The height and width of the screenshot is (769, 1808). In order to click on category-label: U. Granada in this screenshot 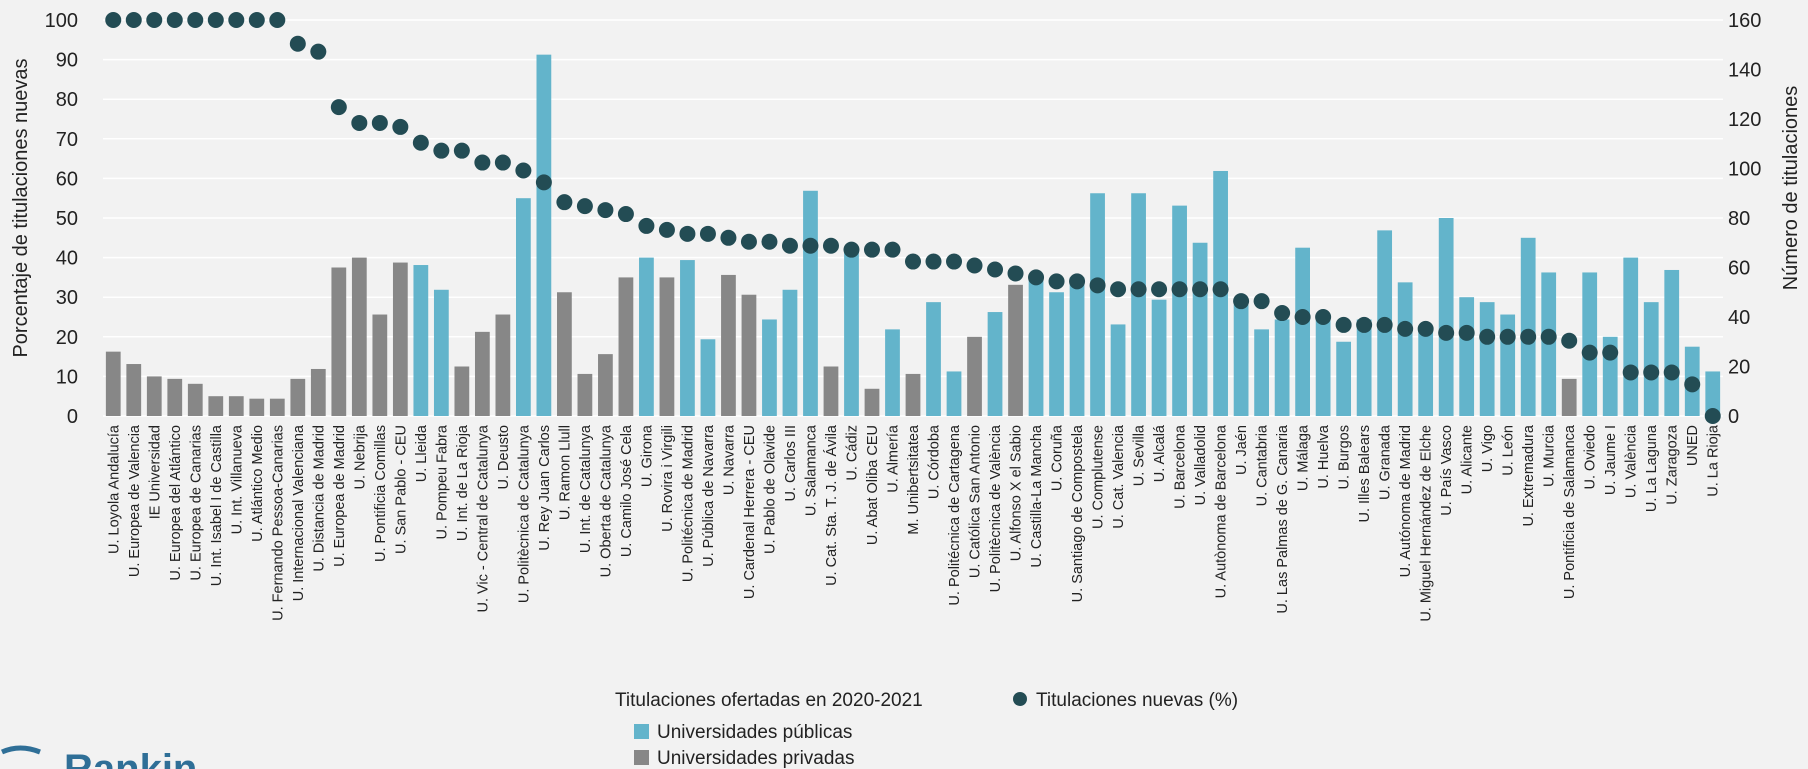, I will do `click(1386, 462)`.